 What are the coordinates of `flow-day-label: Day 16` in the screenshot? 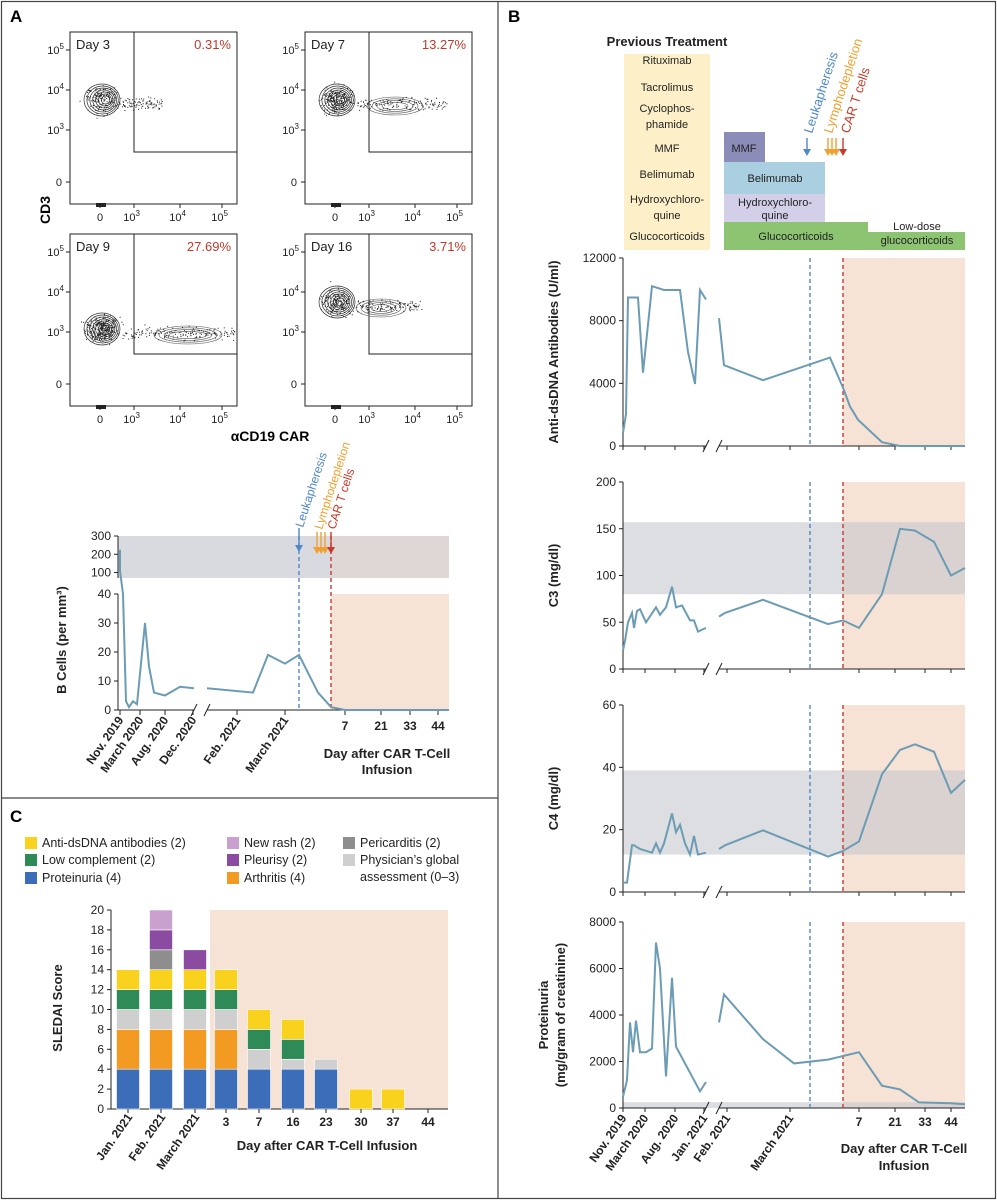 It's located at (331, 246).